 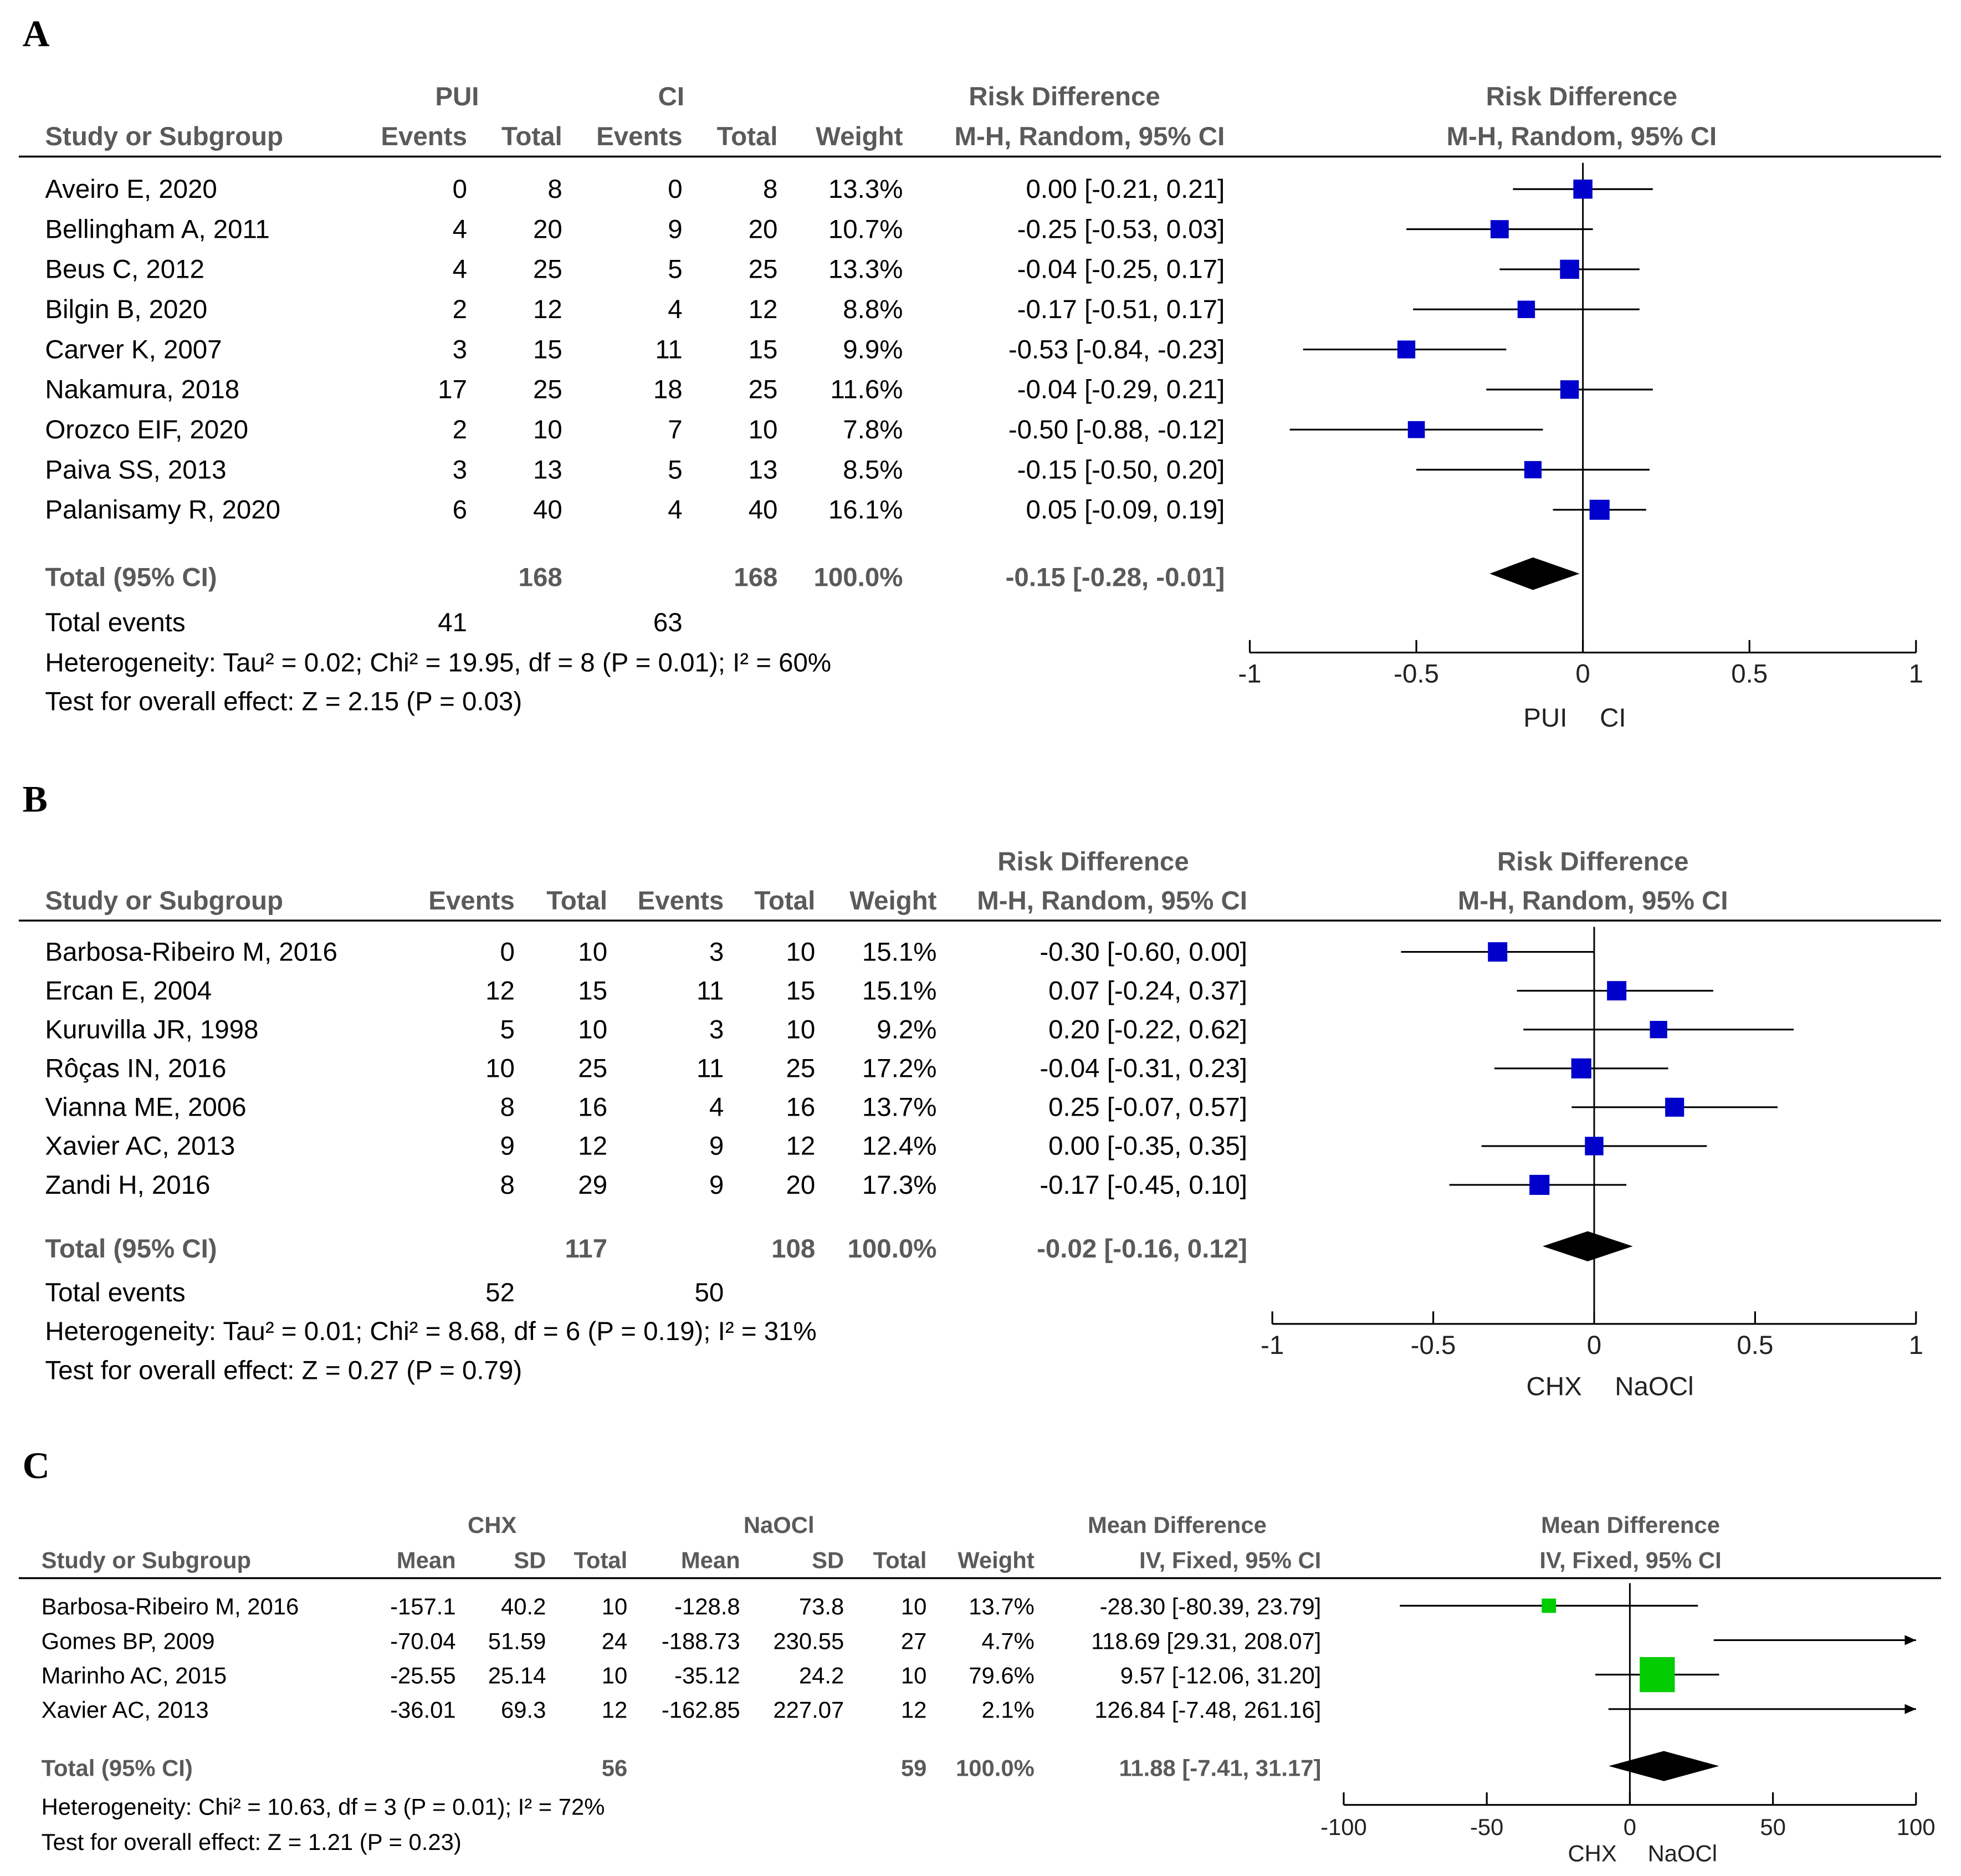 What do you see at coordinates (1755, 1345) in the screenshot?
I see `x-tick-label: 0.5` at bounding box center [1755, 1345].